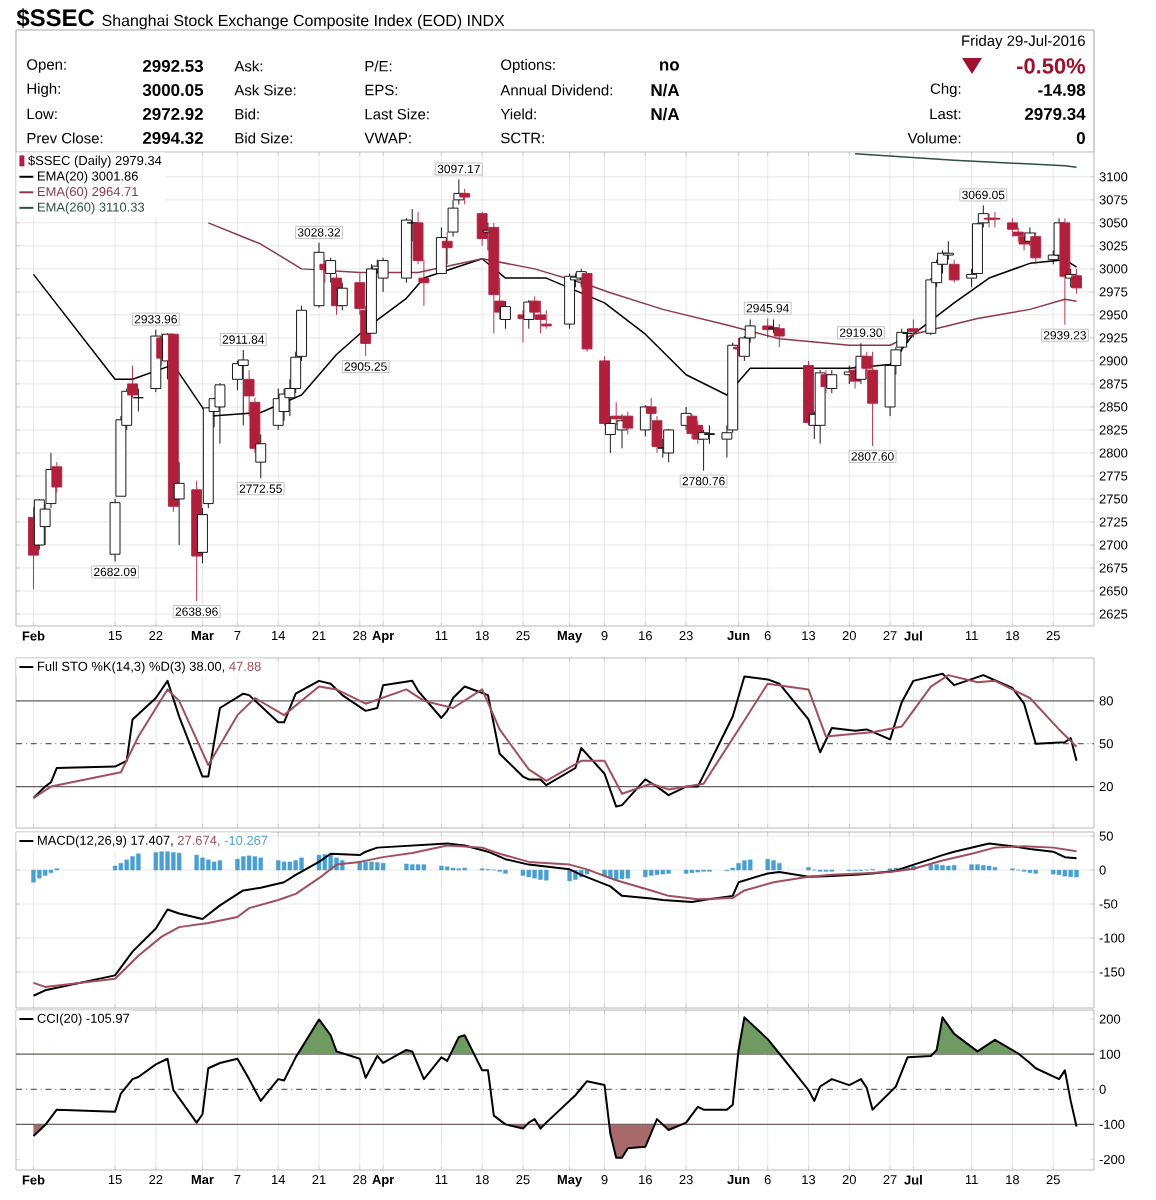  I want to click on text: no, so click(669, 66).